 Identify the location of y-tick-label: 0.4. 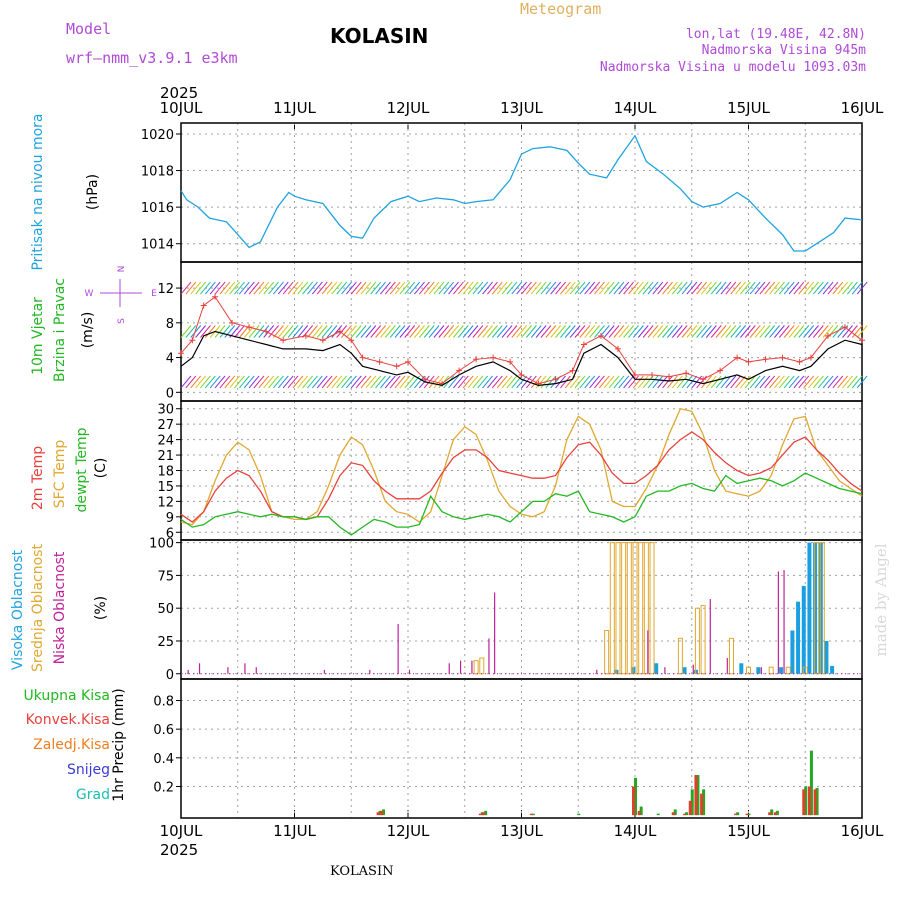
(163, 759).